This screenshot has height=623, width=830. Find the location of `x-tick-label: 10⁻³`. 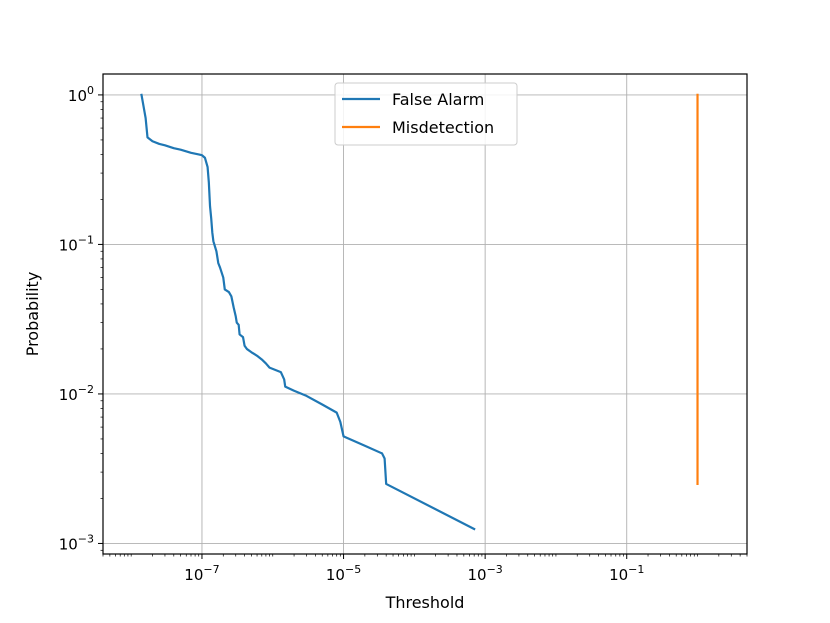

x-tick-label: 10⁻³ is located at coordinates (484, 573).